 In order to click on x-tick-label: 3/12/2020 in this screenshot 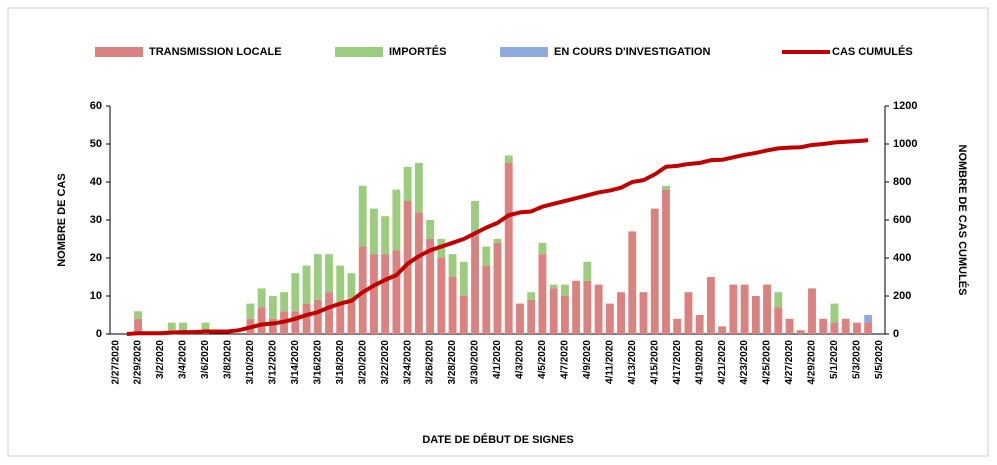, I will do `click(273, 362)`.